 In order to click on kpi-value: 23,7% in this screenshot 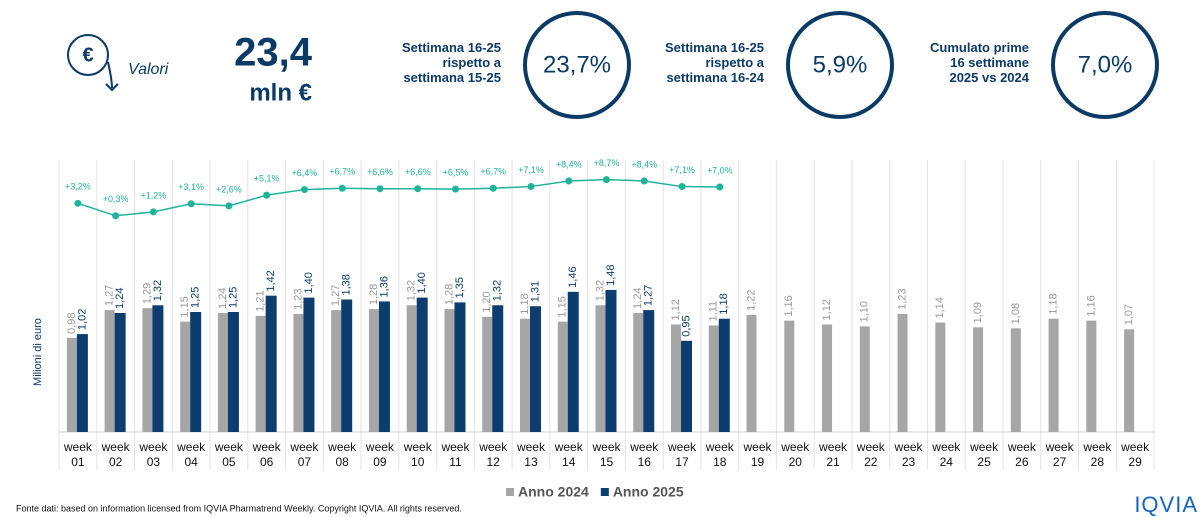, I will do `click(577, 64)`.